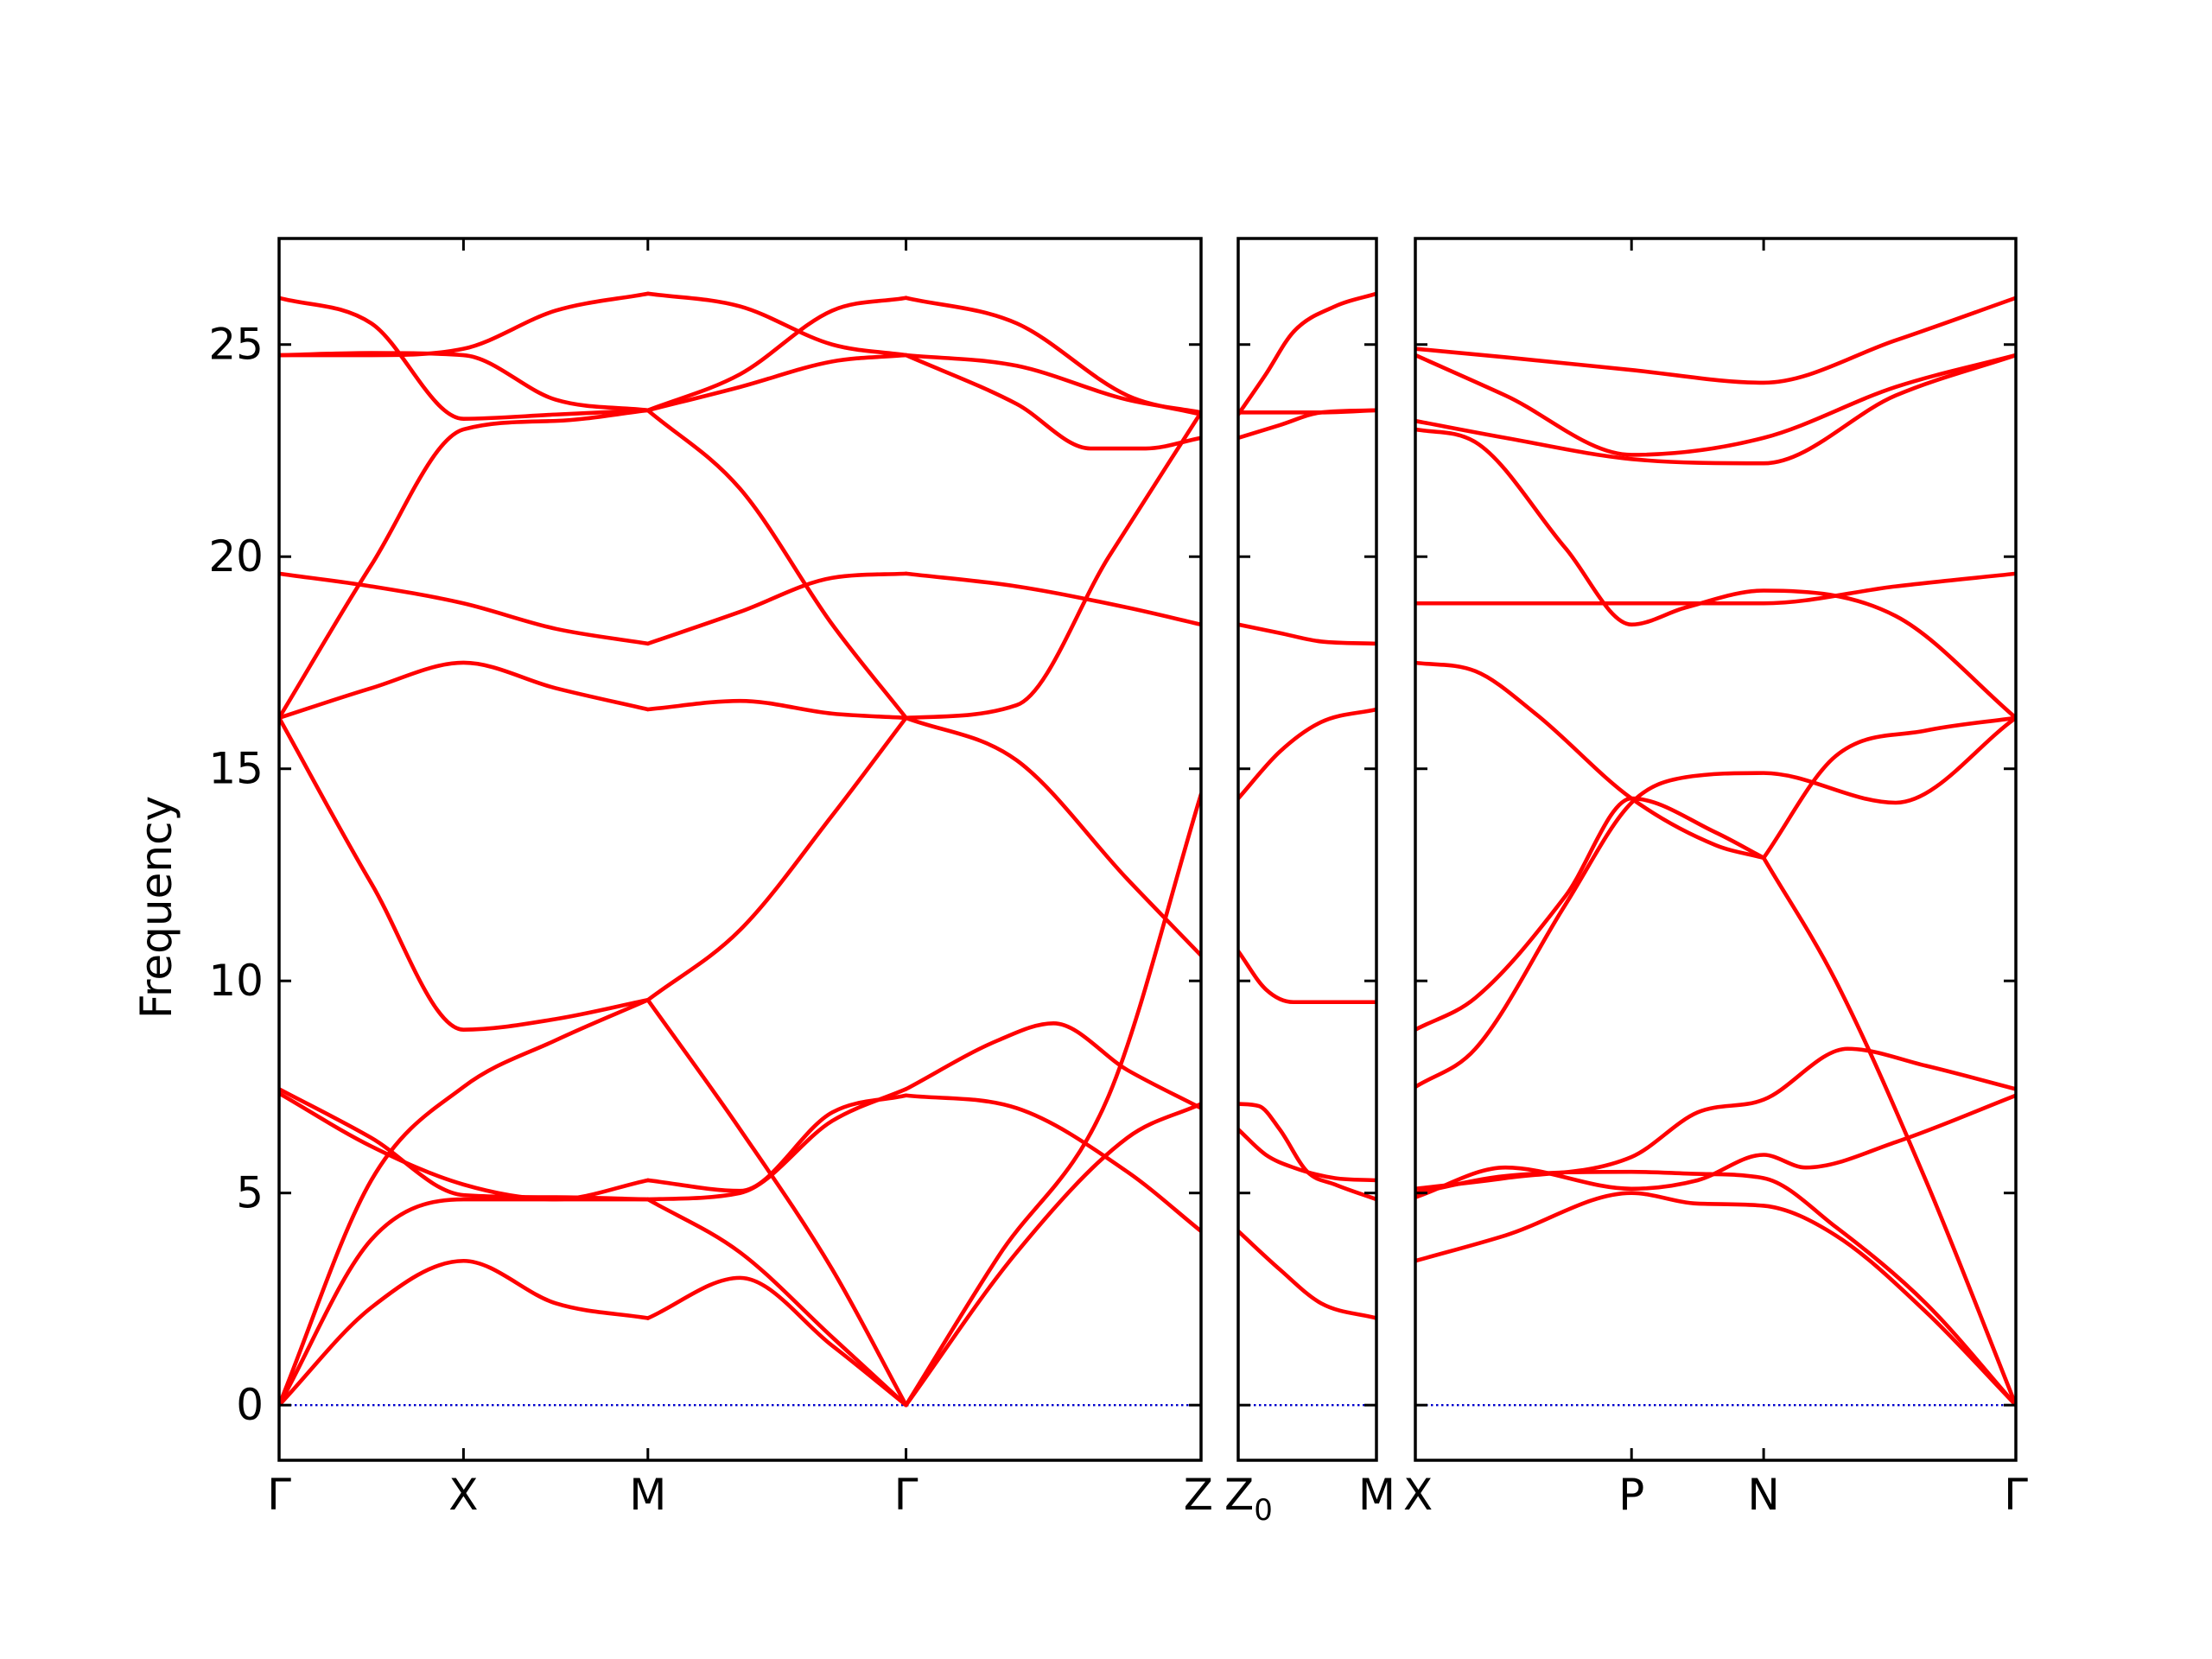 The height and width of the screenshot is (1659, 2212). Describe the element at coordinates (156, 907) in the screenshot. I see `y-axis-title: Frequency` at that location.